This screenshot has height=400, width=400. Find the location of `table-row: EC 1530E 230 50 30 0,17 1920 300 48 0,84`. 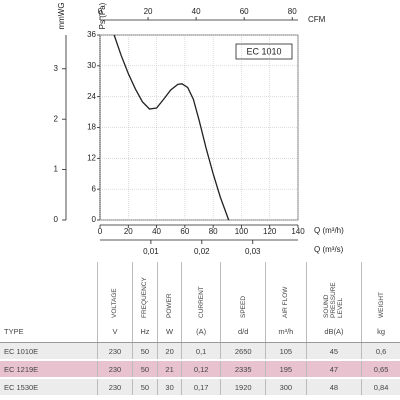

table-row: EC 1530E 230 50 30 0,17 1920 300 48 0,84 is located at coordinates (200, 387).